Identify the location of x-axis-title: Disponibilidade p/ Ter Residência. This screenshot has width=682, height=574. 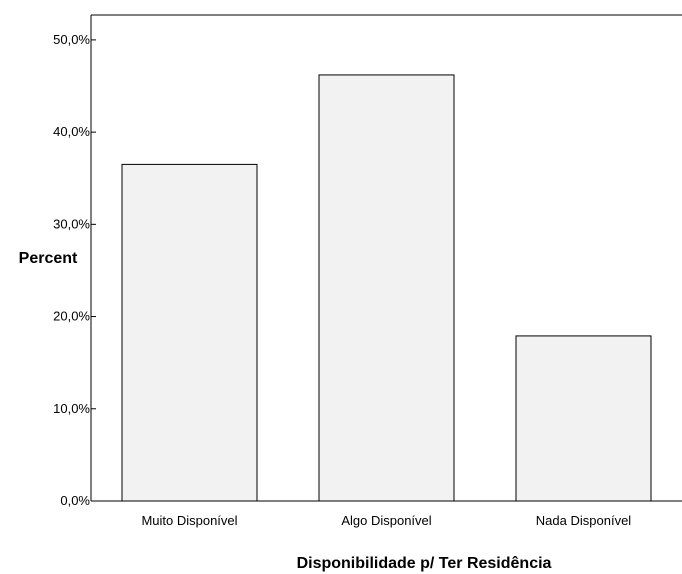
(424, 563).